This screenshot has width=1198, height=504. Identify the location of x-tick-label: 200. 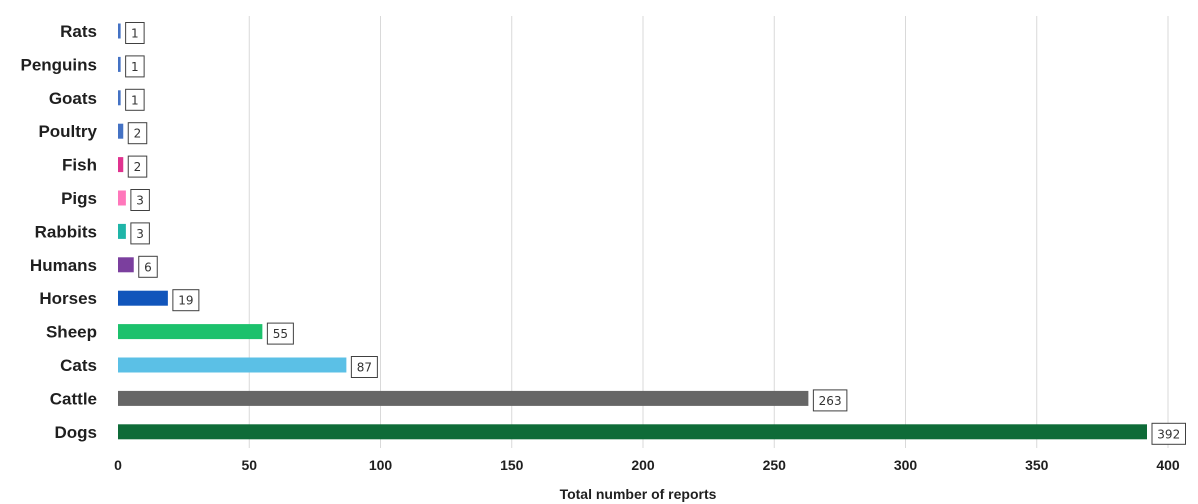
(643, 465).